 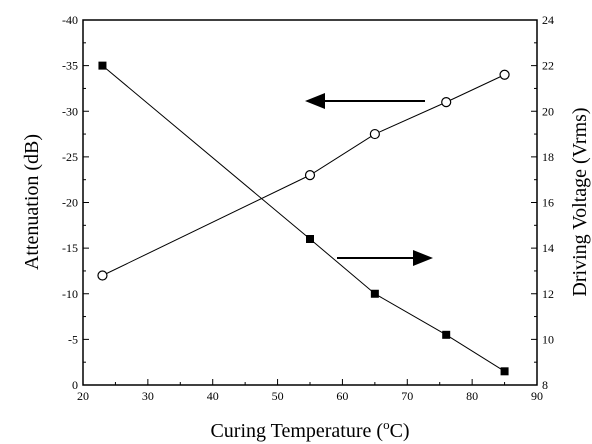 I want to click on y-right-tick-label: 24, so click(x=548, y=20).